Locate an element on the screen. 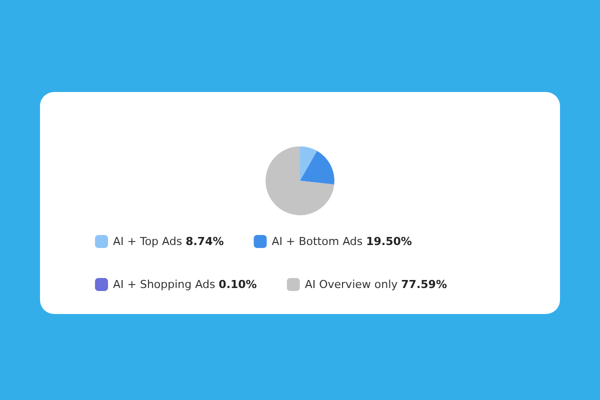 This screenshot has height=400, width=600. data-label: 8.74% is located at coordinates (205, 241).